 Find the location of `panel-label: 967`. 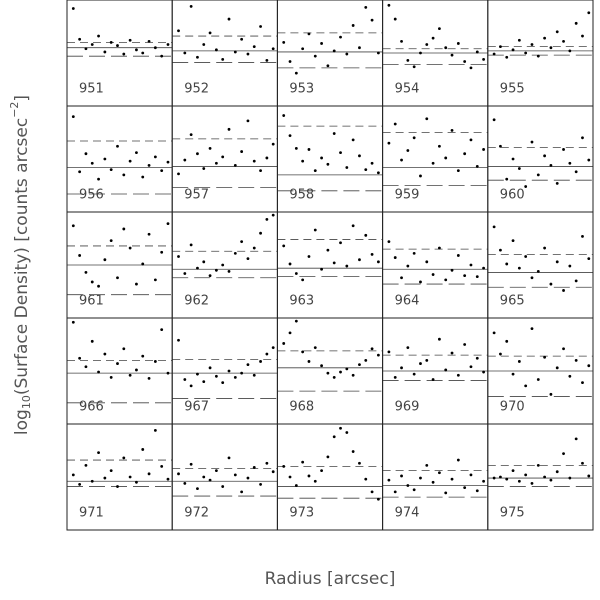

panel-label: 967 is located at coordinates (196, 407).